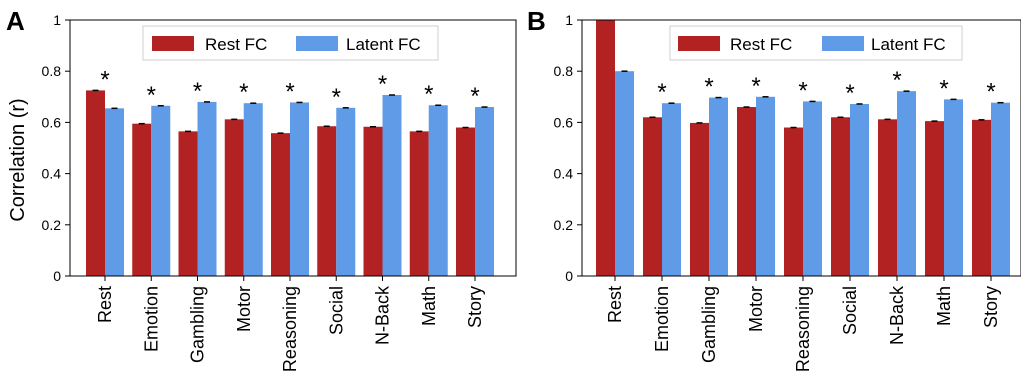  I want to click on significance-markers: * * * * * * * * *, so click(289, 88).